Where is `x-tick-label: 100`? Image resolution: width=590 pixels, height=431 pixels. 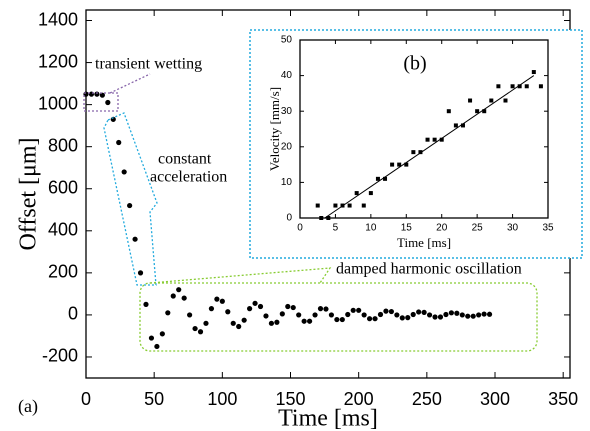
x-tick-label: 100 is located at coordinates (222, 399).